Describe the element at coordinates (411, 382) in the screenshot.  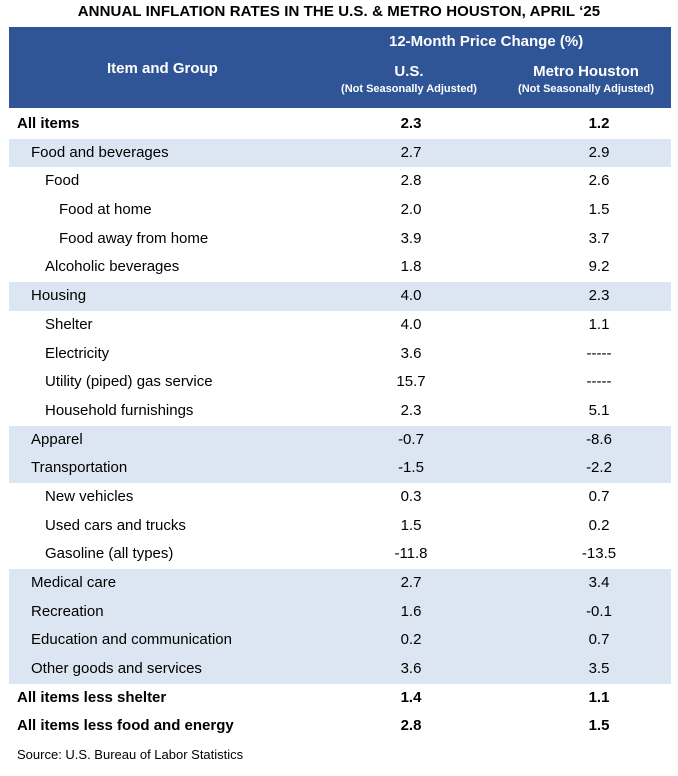
I see `us-value: 15.7` at that location.